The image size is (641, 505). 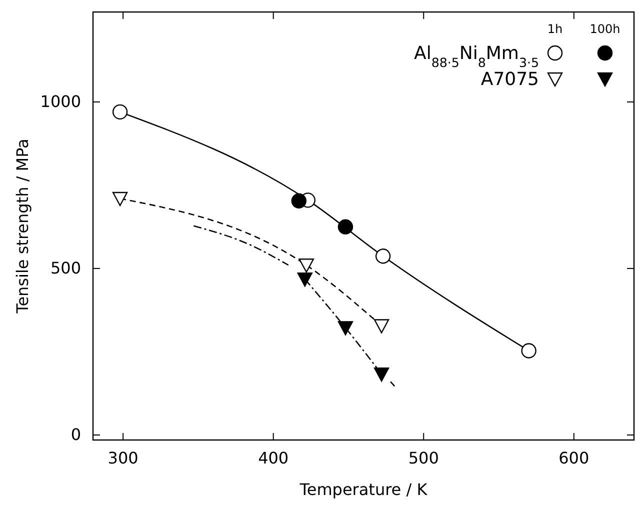 I want to click on y-tick-label: 1000, so click(x=60, y=102).